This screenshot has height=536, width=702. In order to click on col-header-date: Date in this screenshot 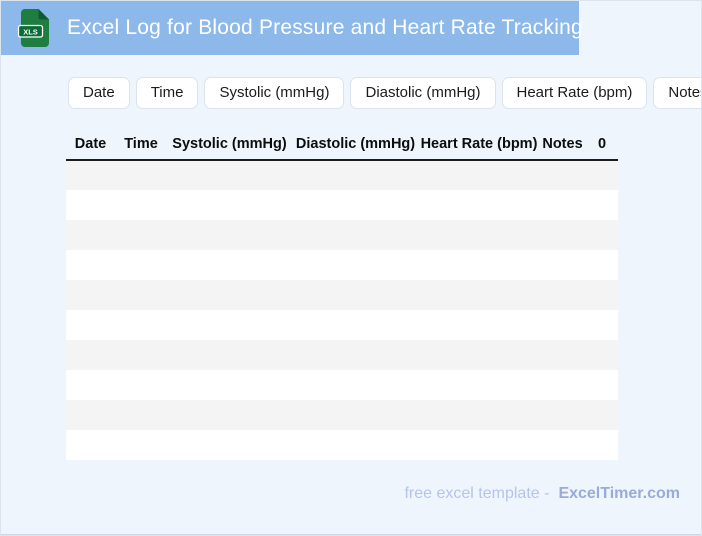, I will do `click(90, 146)`.